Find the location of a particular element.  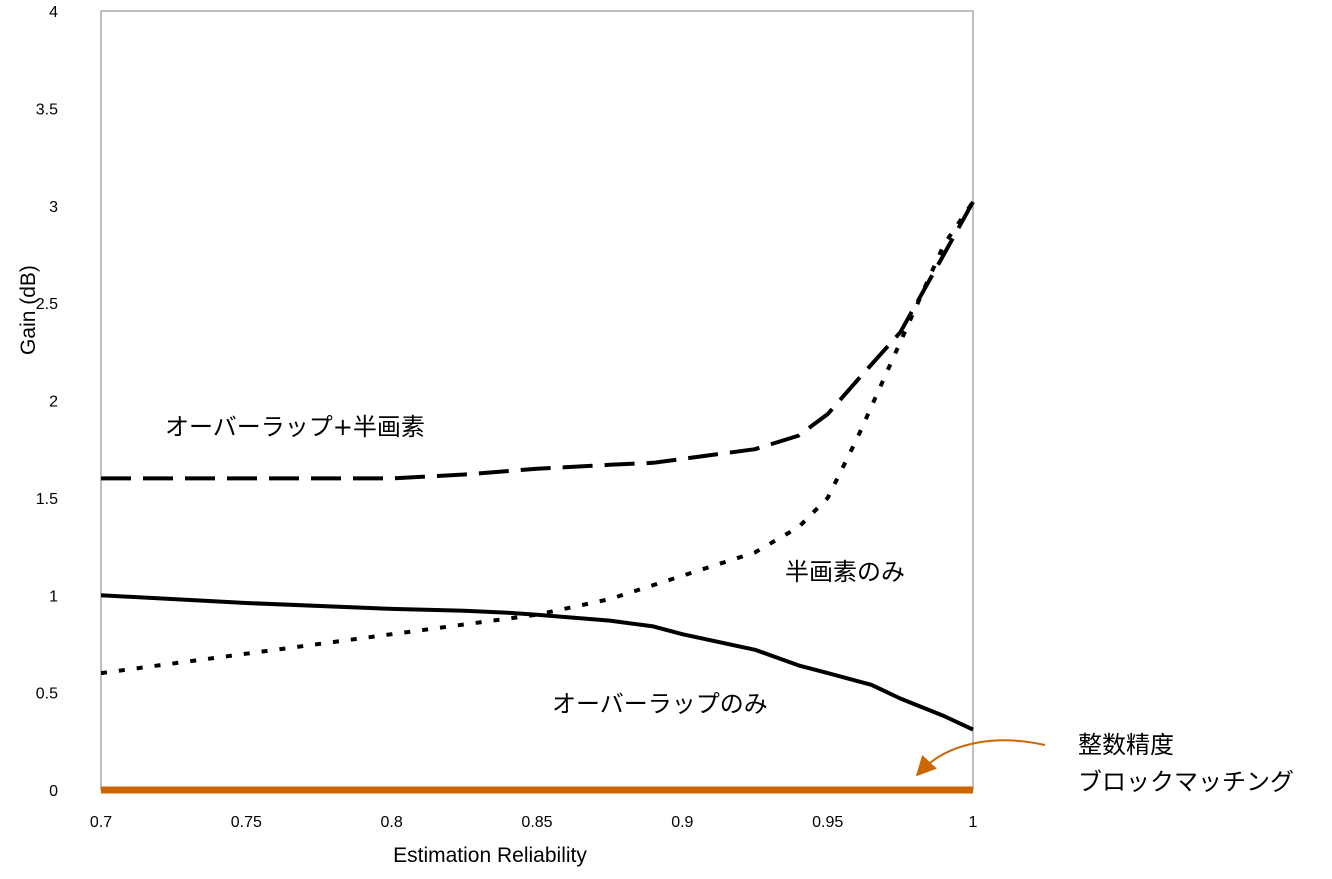

label-overlap-halfpixel: オーバーラップ+半画素 is located at coordinates (295, 427).